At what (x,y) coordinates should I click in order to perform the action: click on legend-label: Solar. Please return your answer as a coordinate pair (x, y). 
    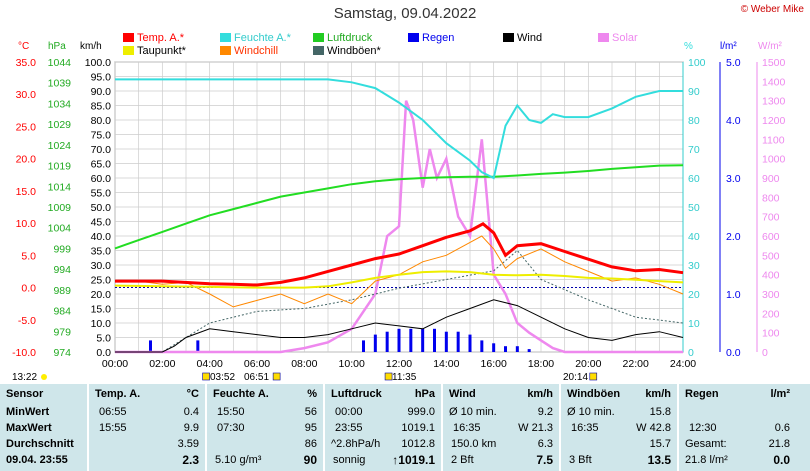
    Looking at the image, I should click on (625, 38).